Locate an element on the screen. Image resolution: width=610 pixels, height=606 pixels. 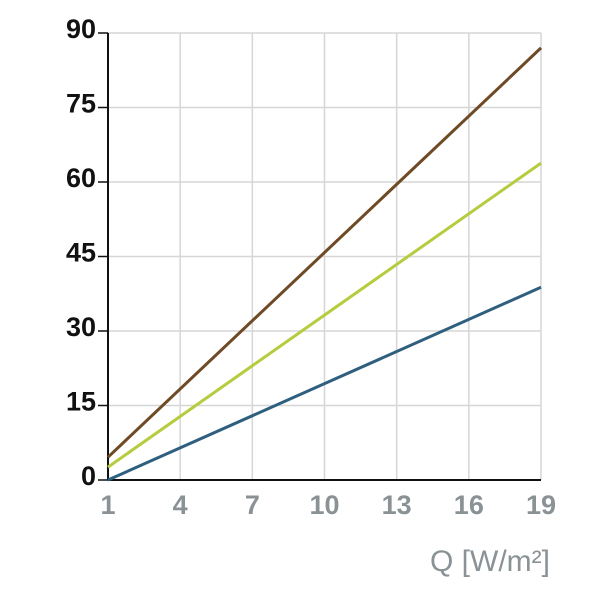
y-tick-label: 15 is located at coordinates (81, 402).